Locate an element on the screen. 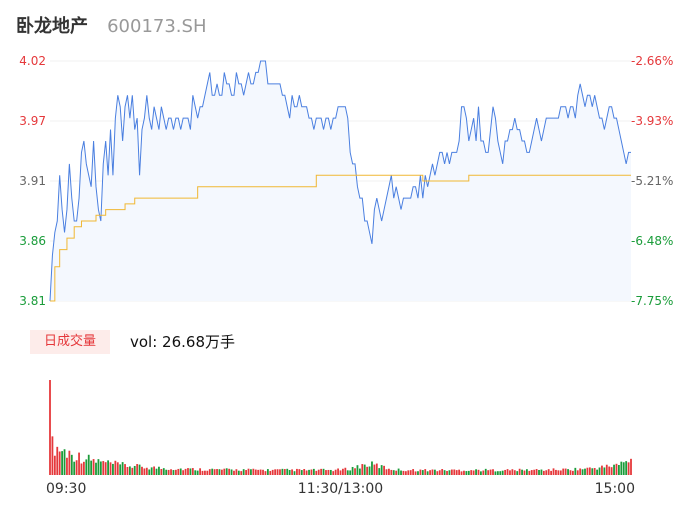 The width and height of the screenshot is (686, 524). daily-volume-tag: 日成交量 is located at coordinates (70, 342).